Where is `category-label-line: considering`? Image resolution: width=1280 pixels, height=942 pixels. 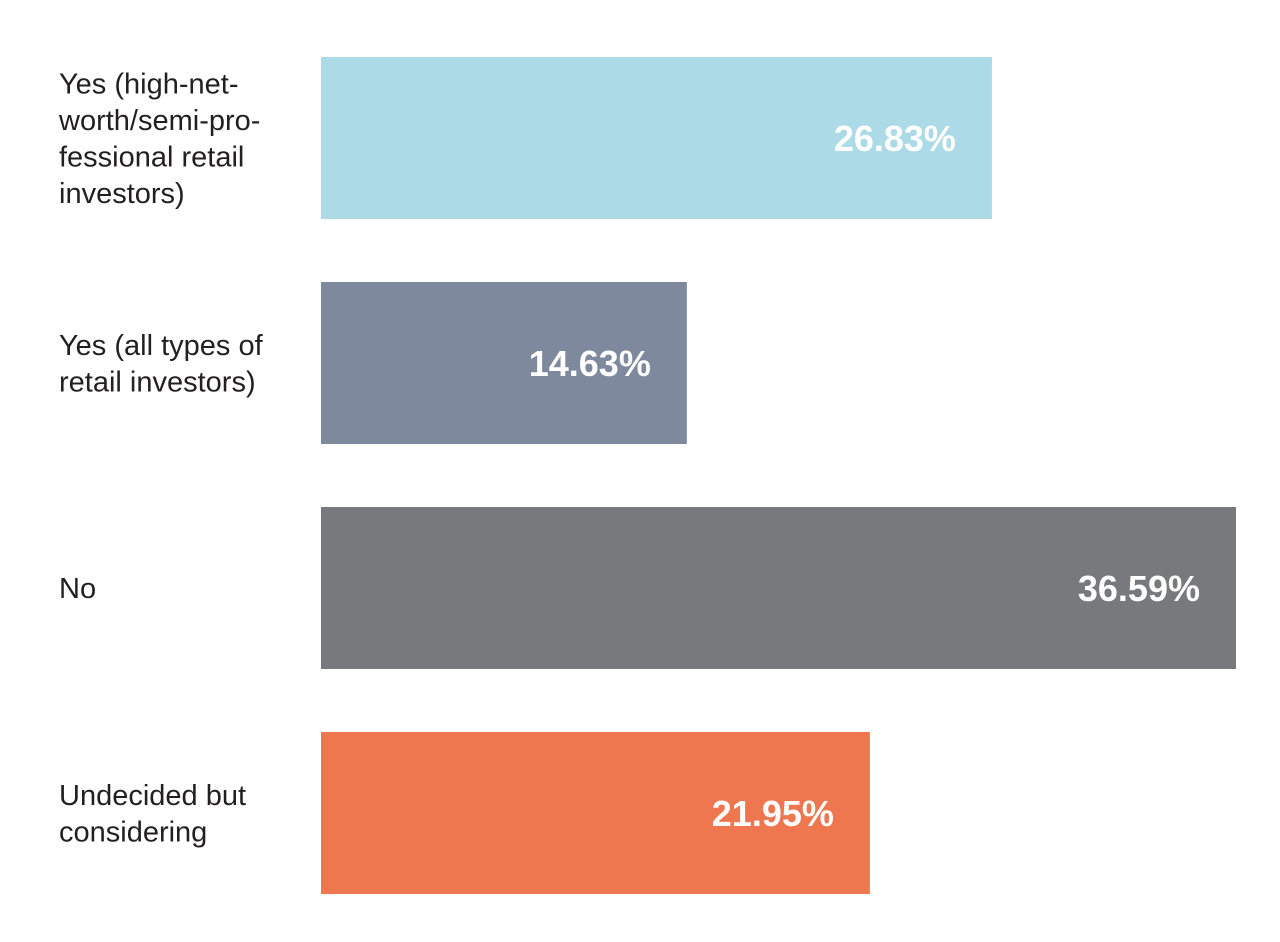
category-label-line: considering is located at coordinates (133, 832).